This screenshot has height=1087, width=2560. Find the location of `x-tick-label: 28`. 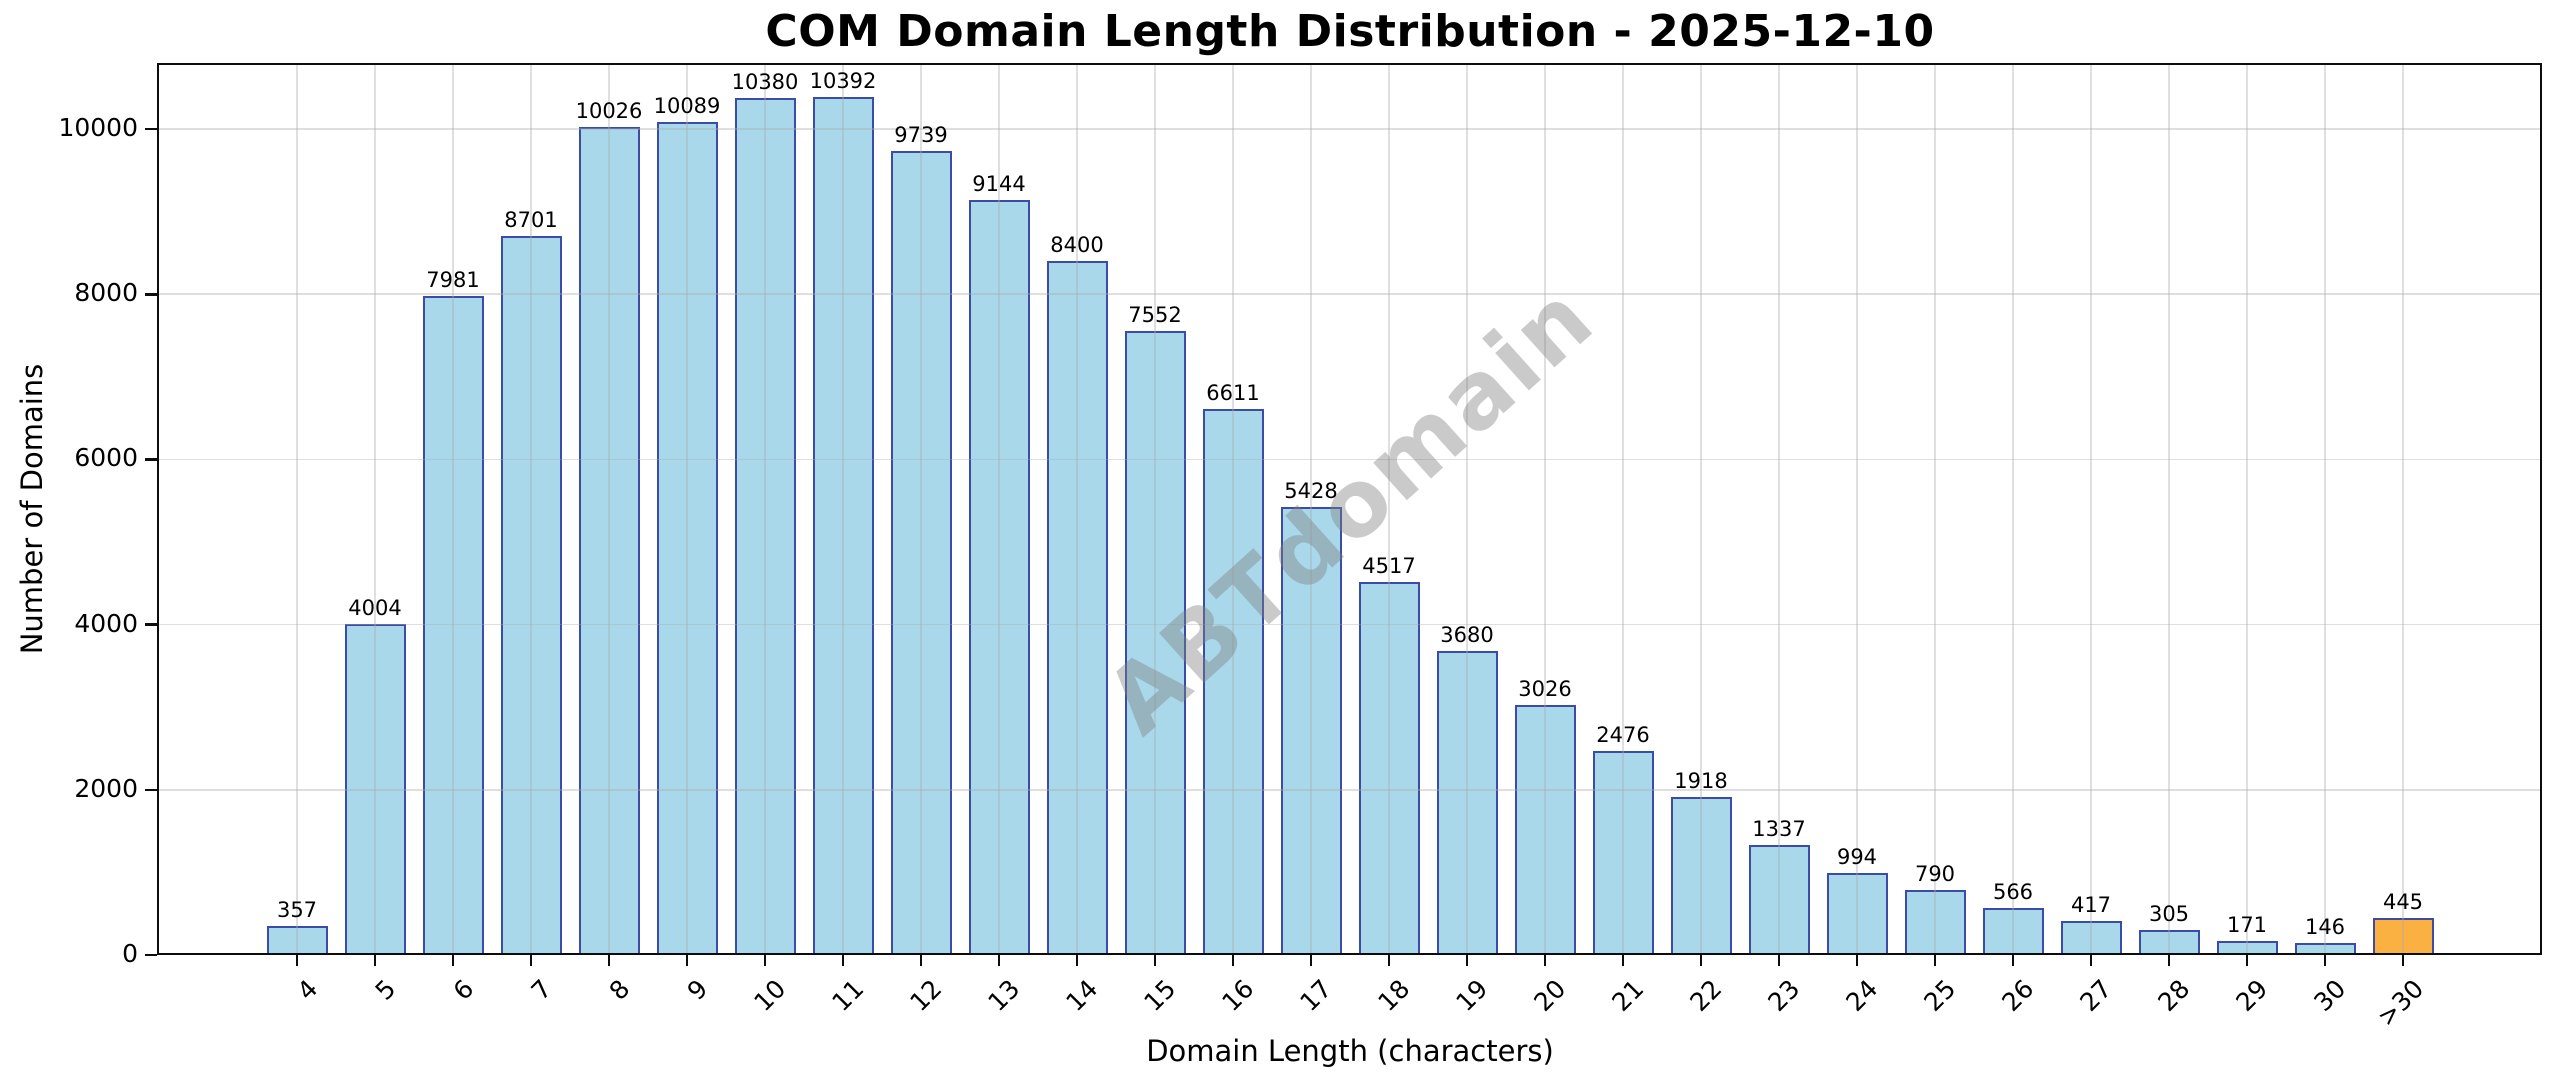

x-tick-label: 28 is located at coordinates (2174, 996).